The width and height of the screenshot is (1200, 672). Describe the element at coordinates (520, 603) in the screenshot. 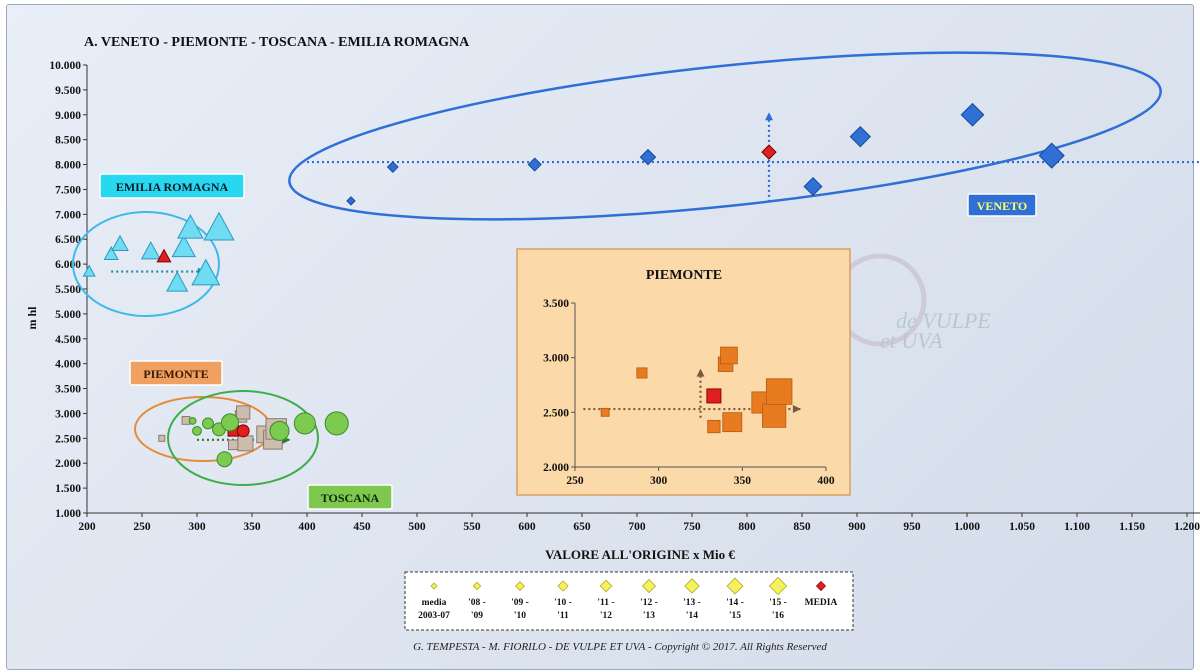

I see `legend-label: '09 -` at that location.